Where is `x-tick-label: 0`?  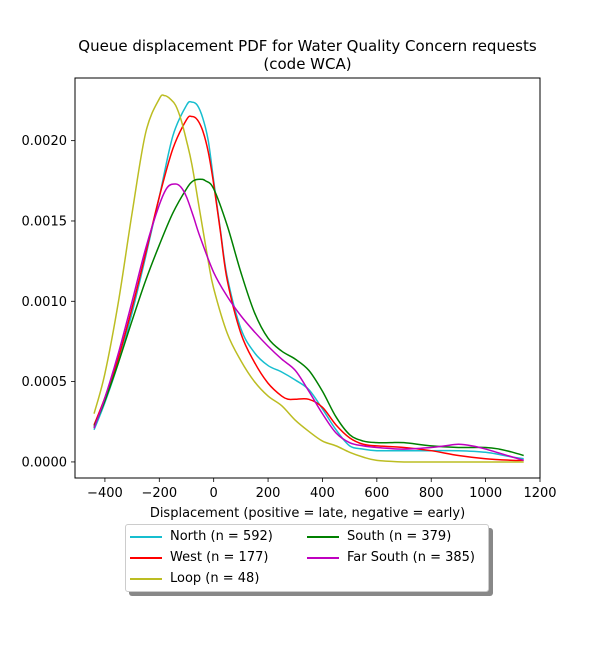
x-tick-label: 0 is located at coordinates (214, 493).